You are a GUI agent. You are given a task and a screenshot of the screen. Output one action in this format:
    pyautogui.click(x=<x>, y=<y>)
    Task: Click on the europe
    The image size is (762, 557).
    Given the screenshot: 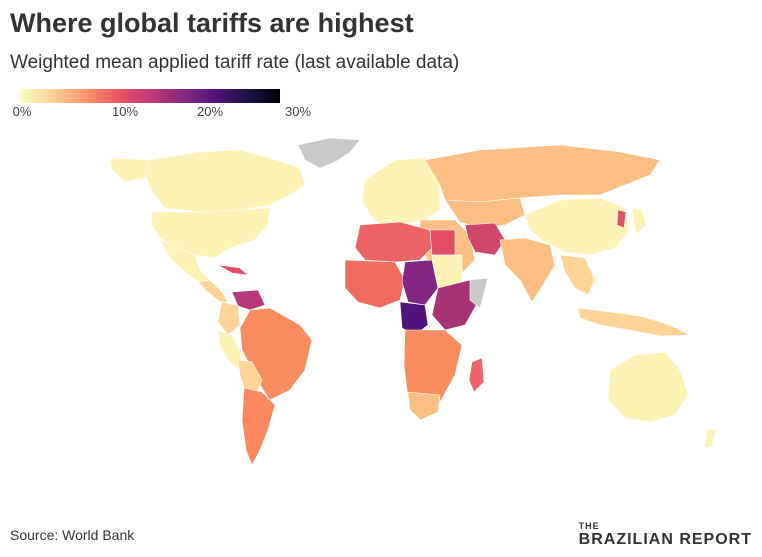 What is the action you would take?
    pyautogui.click(x=401, y=191)
    